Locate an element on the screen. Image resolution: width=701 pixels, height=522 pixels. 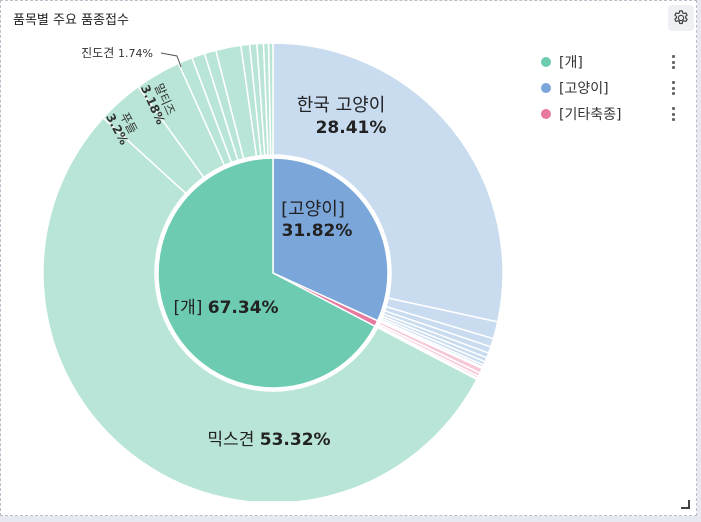
legend-item-cat: [고양이] is located at coordinates (611, 88).